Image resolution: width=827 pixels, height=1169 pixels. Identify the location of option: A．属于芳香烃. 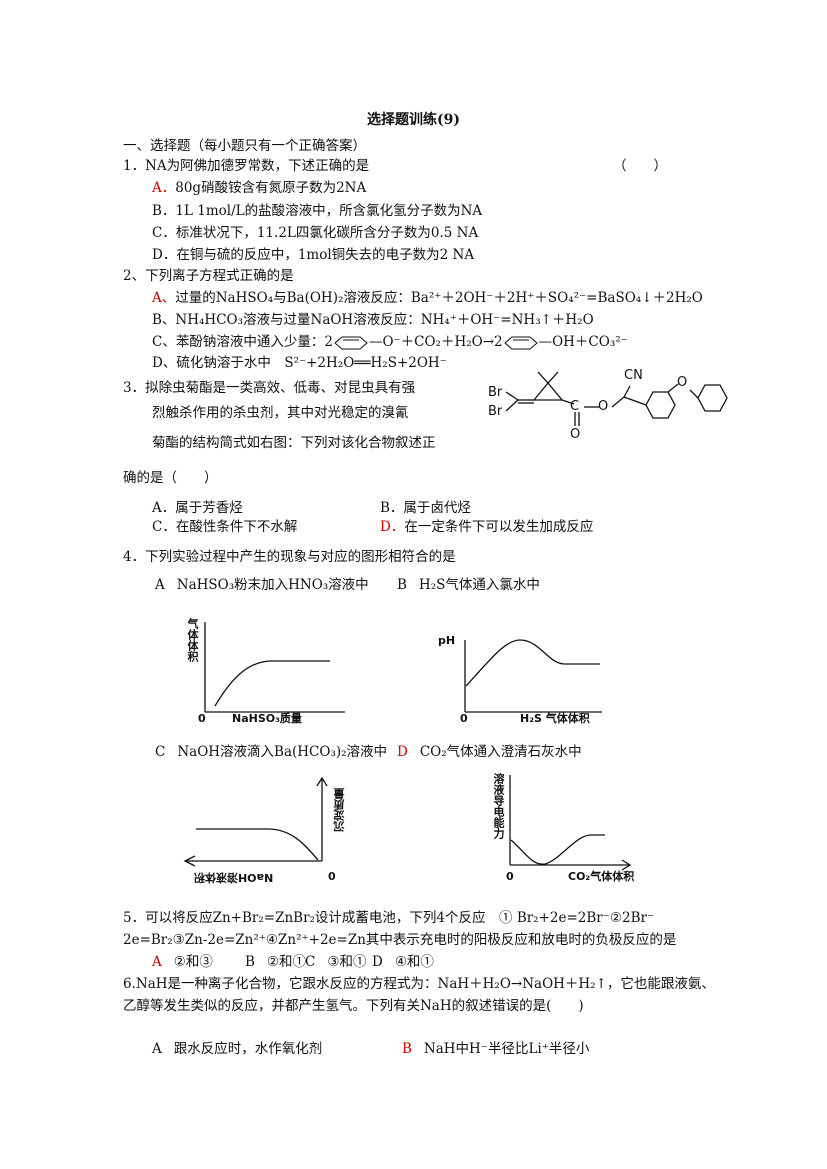
(197, 508).